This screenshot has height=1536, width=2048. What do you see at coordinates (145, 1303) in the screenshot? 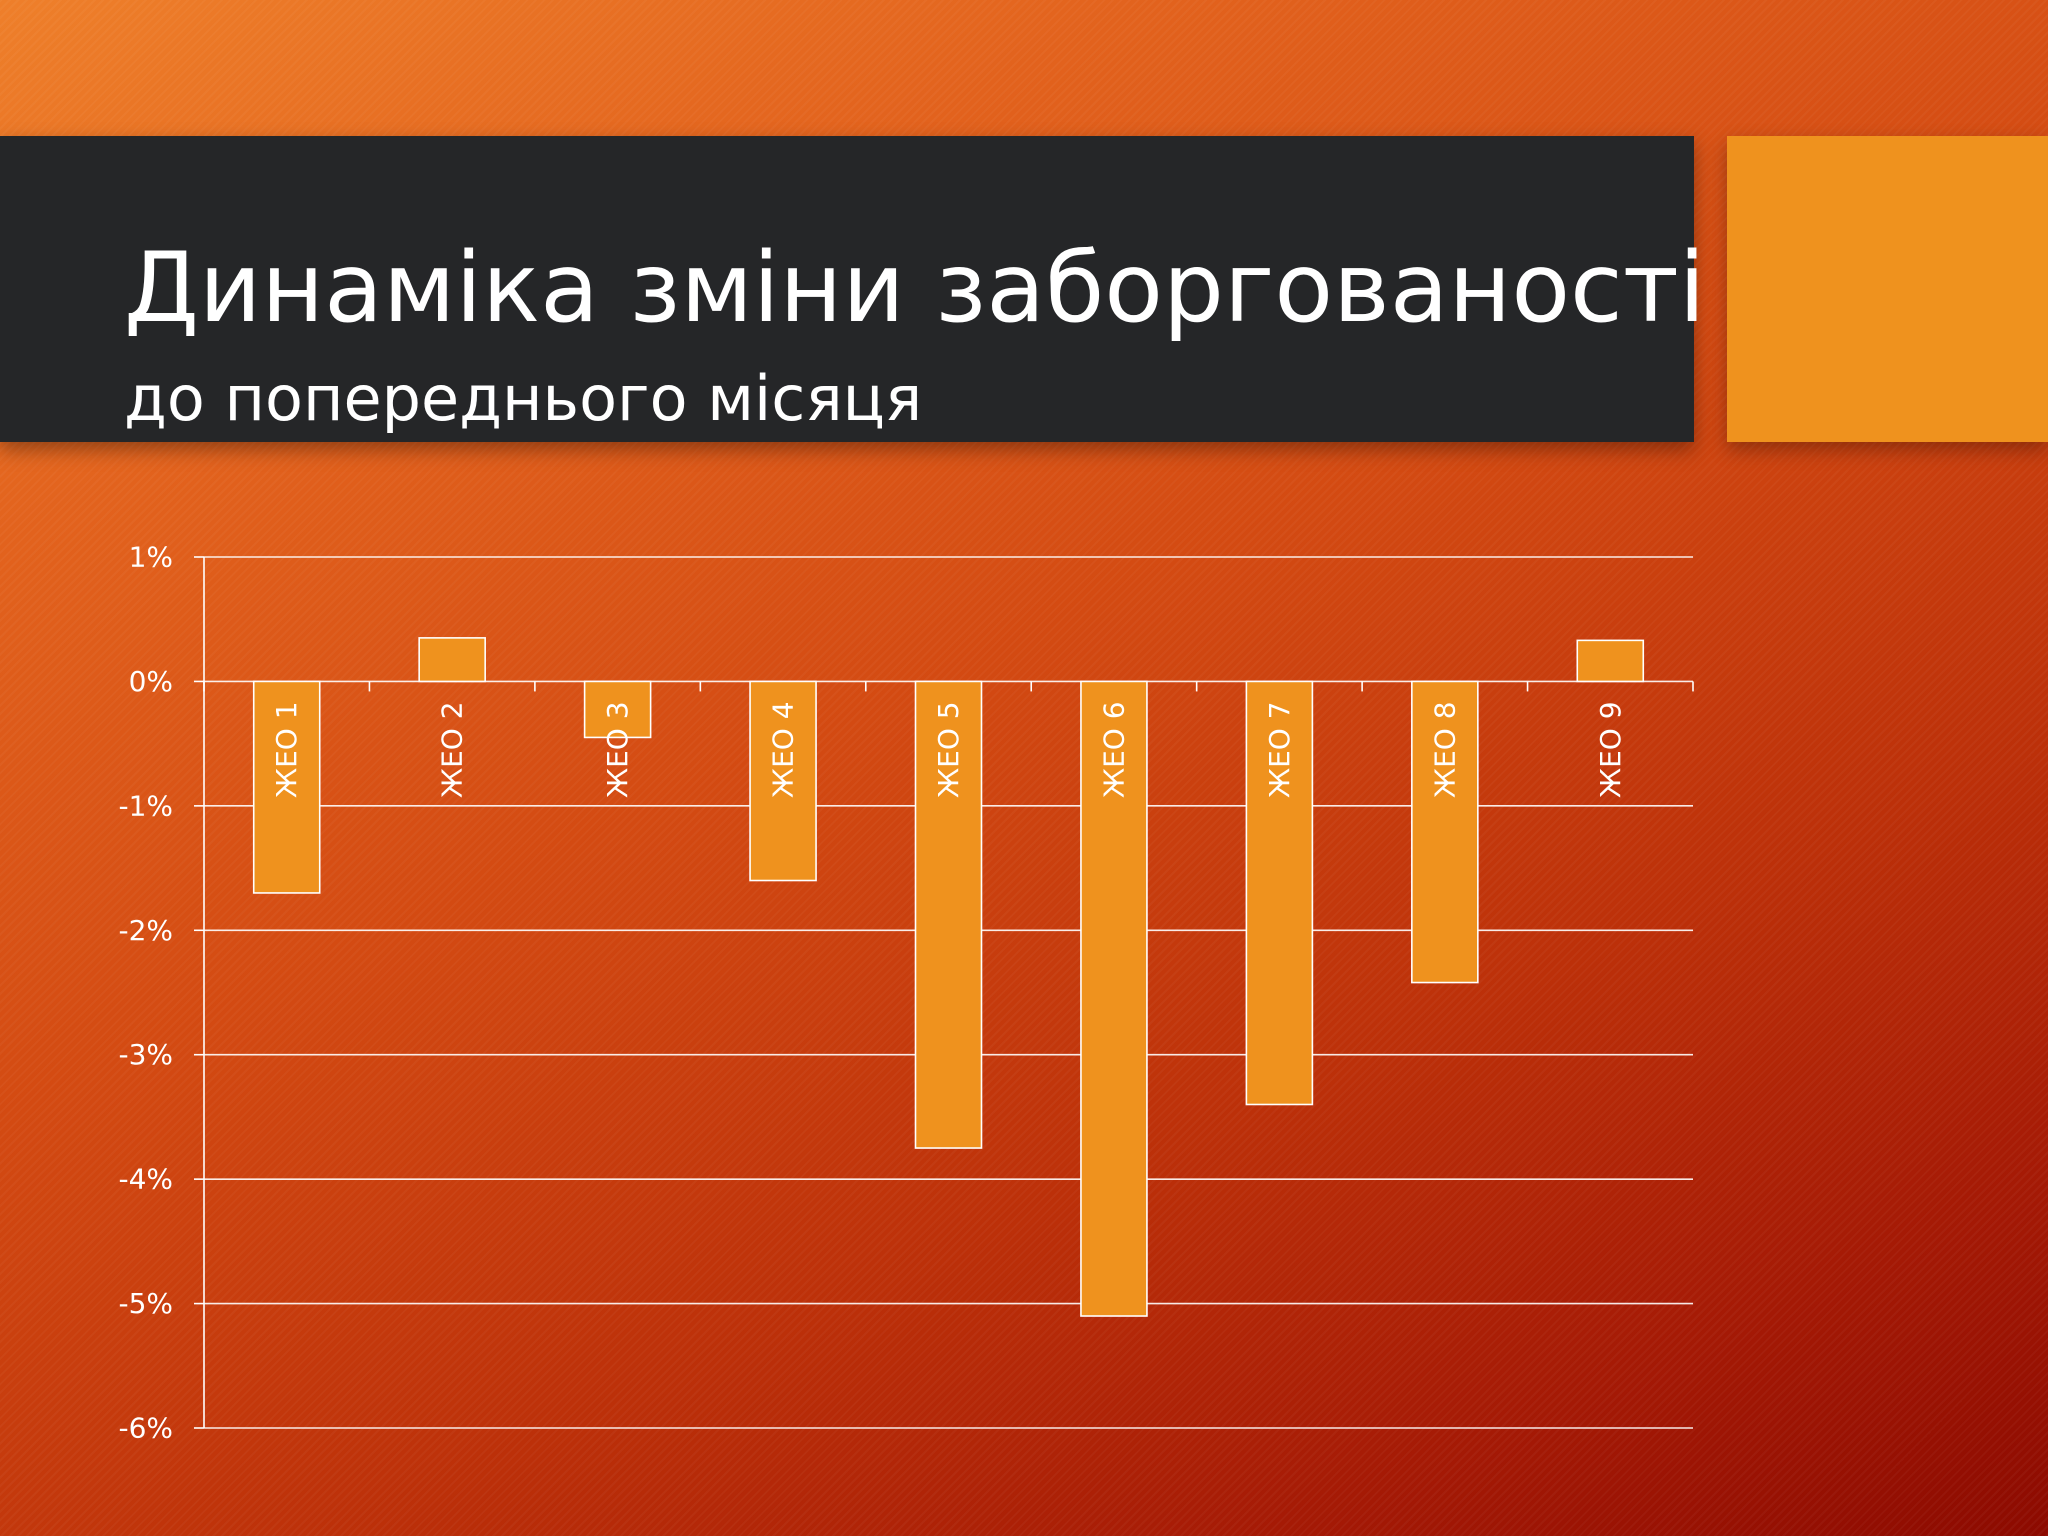
I see `y-tick-label: -5%` at bounding box center [145, 1303].